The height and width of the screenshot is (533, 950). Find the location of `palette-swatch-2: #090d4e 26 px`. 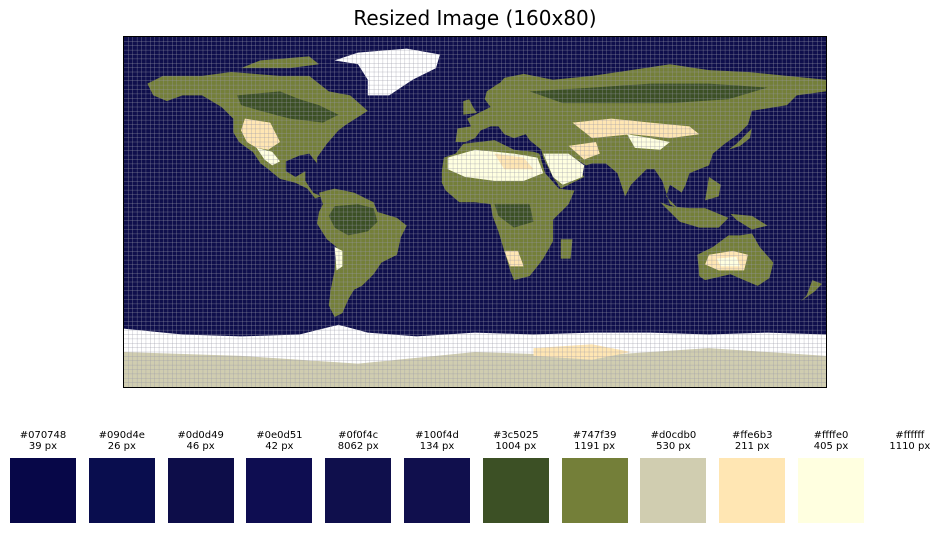

palette-swatch-2: #090d4e 26 px is located at coordinates (121, 476).